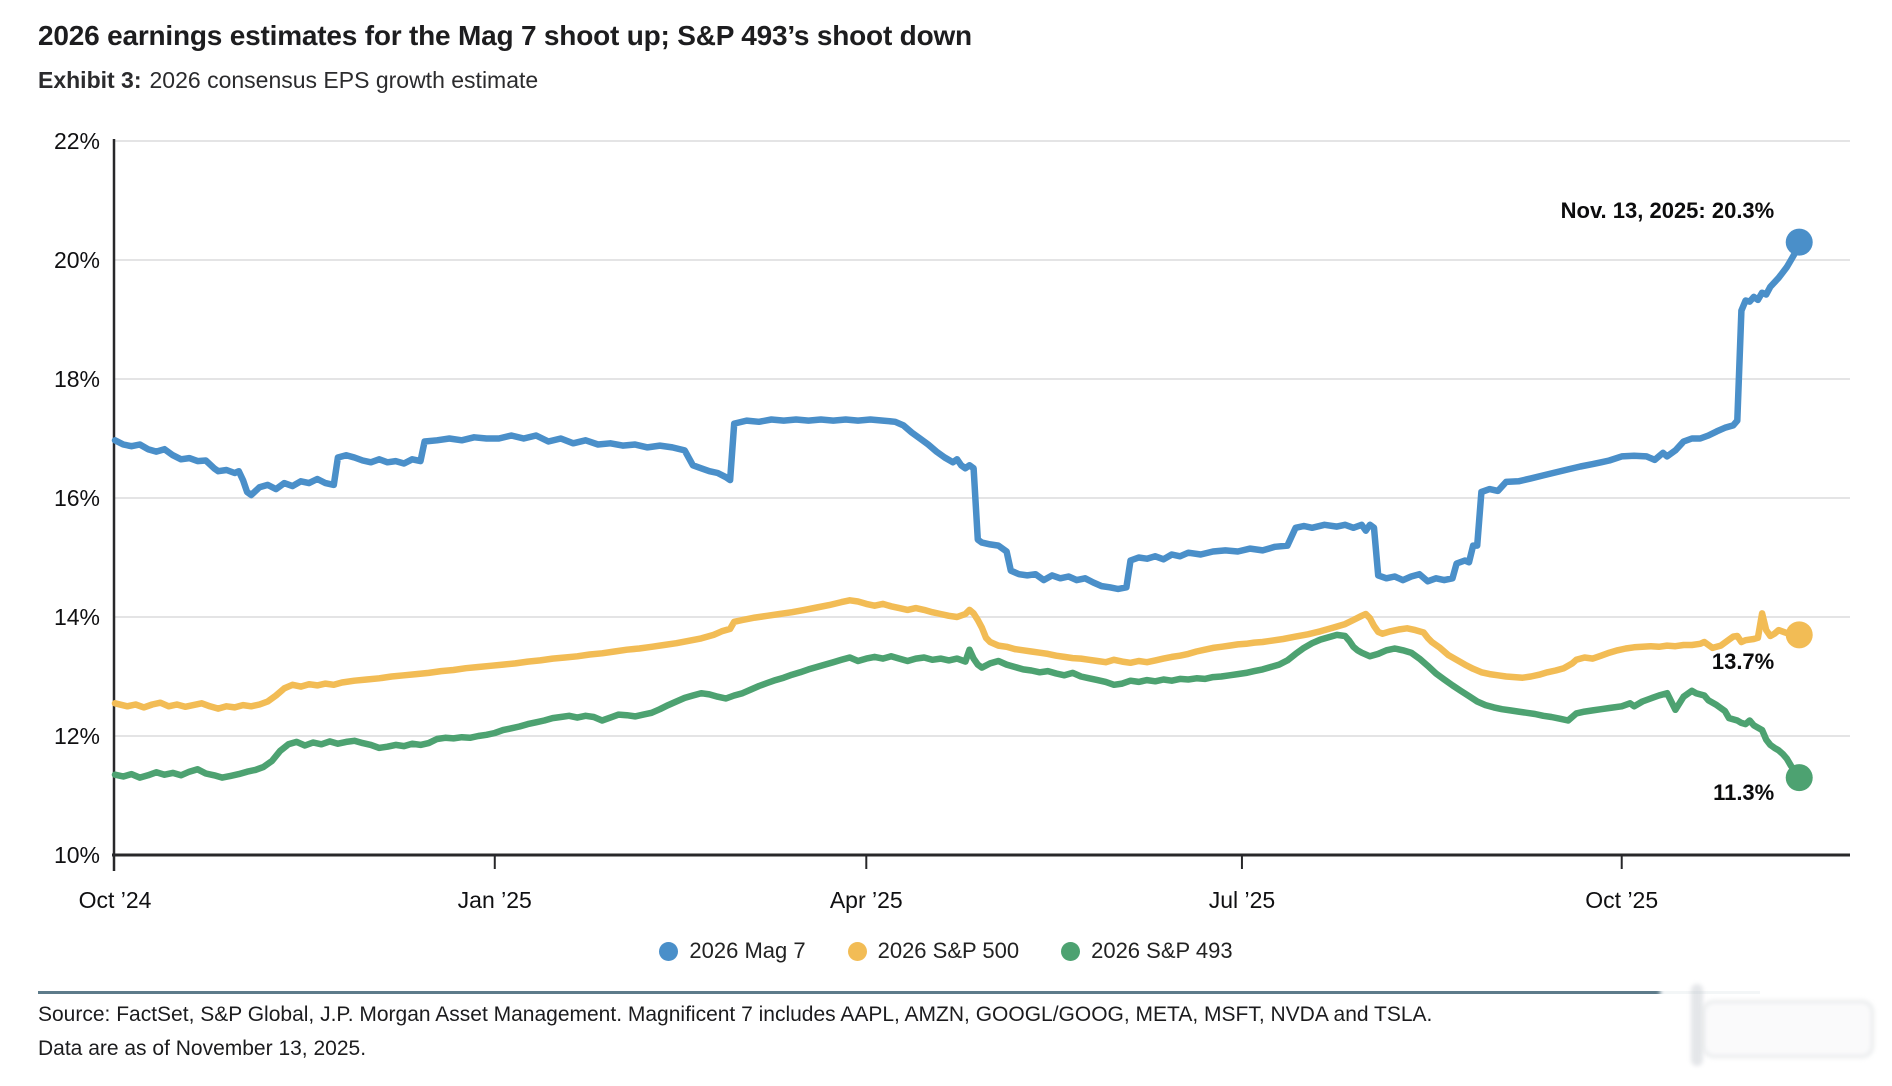 The image size is (1892, 1086). I want to click on x-tick-label: Jan ’25, so click(494, 900).